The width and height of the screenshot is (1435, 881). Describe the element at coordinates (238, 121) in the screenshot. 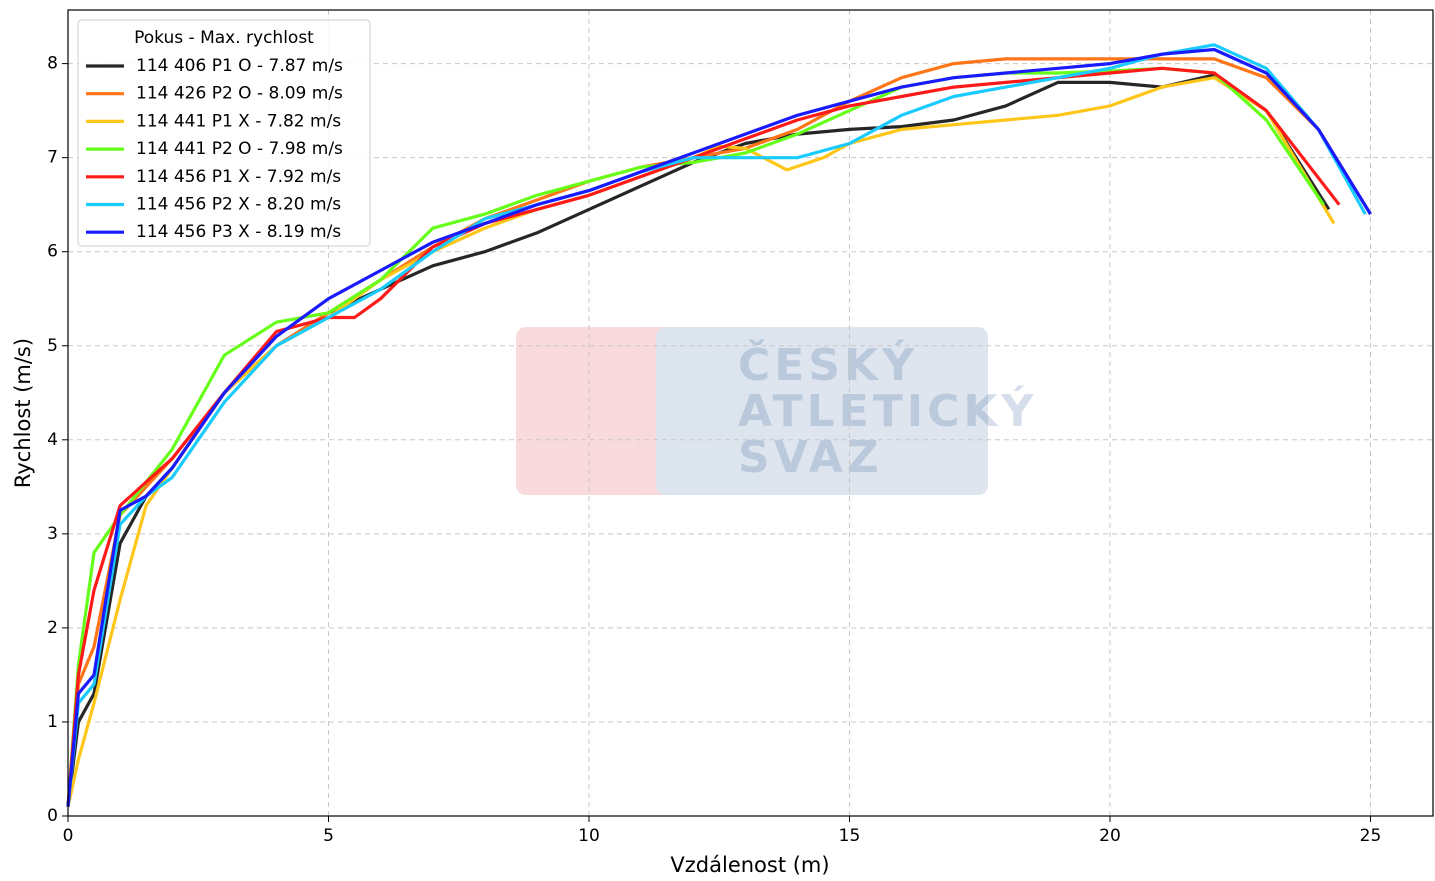

I see `legend-label: 114 441 P1 X - 7.82 m/s` at that location.